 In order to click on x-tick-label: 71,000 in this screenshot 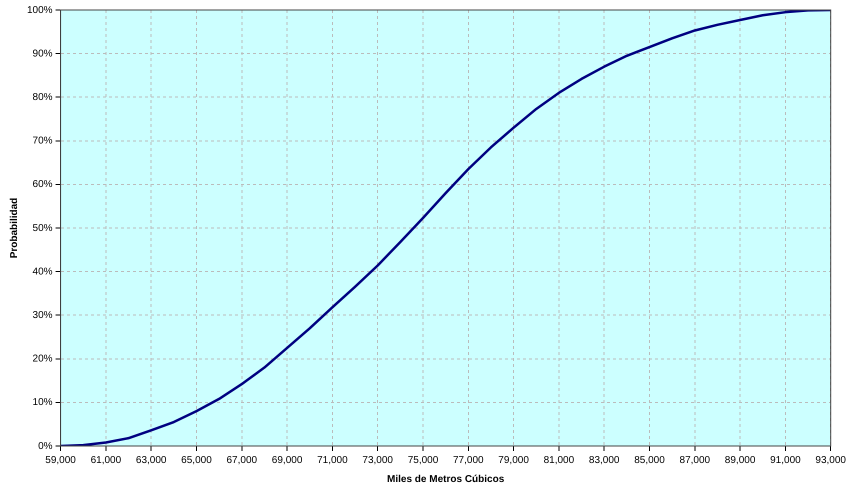, I will do `click(332, 460)`.